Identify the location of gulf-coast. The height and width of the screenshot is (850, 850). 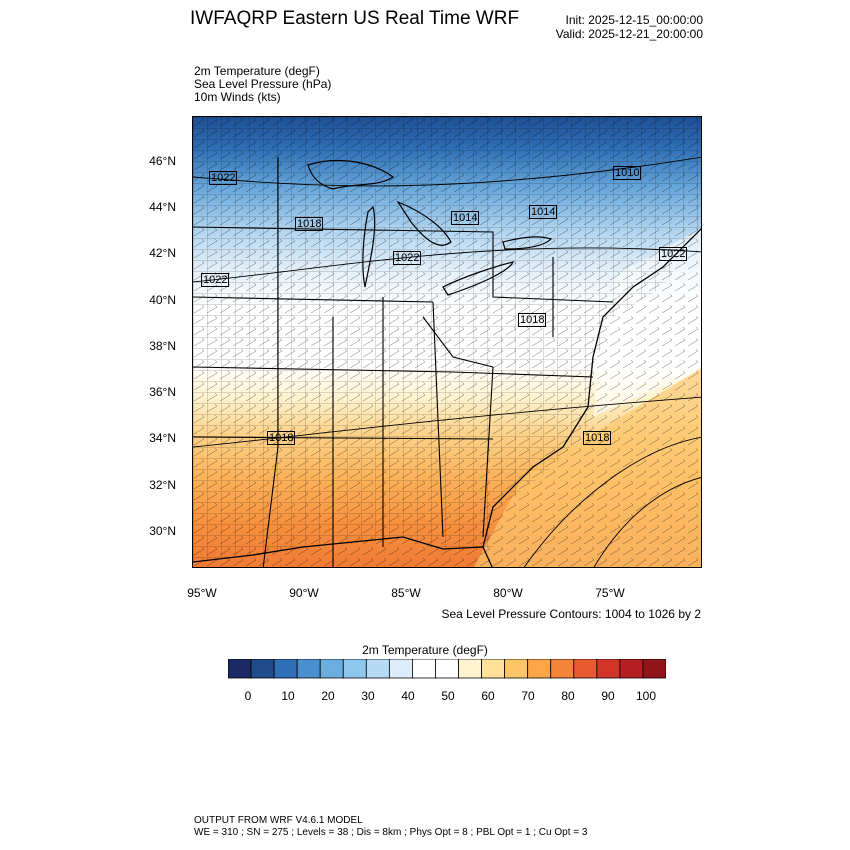
(338, 549).